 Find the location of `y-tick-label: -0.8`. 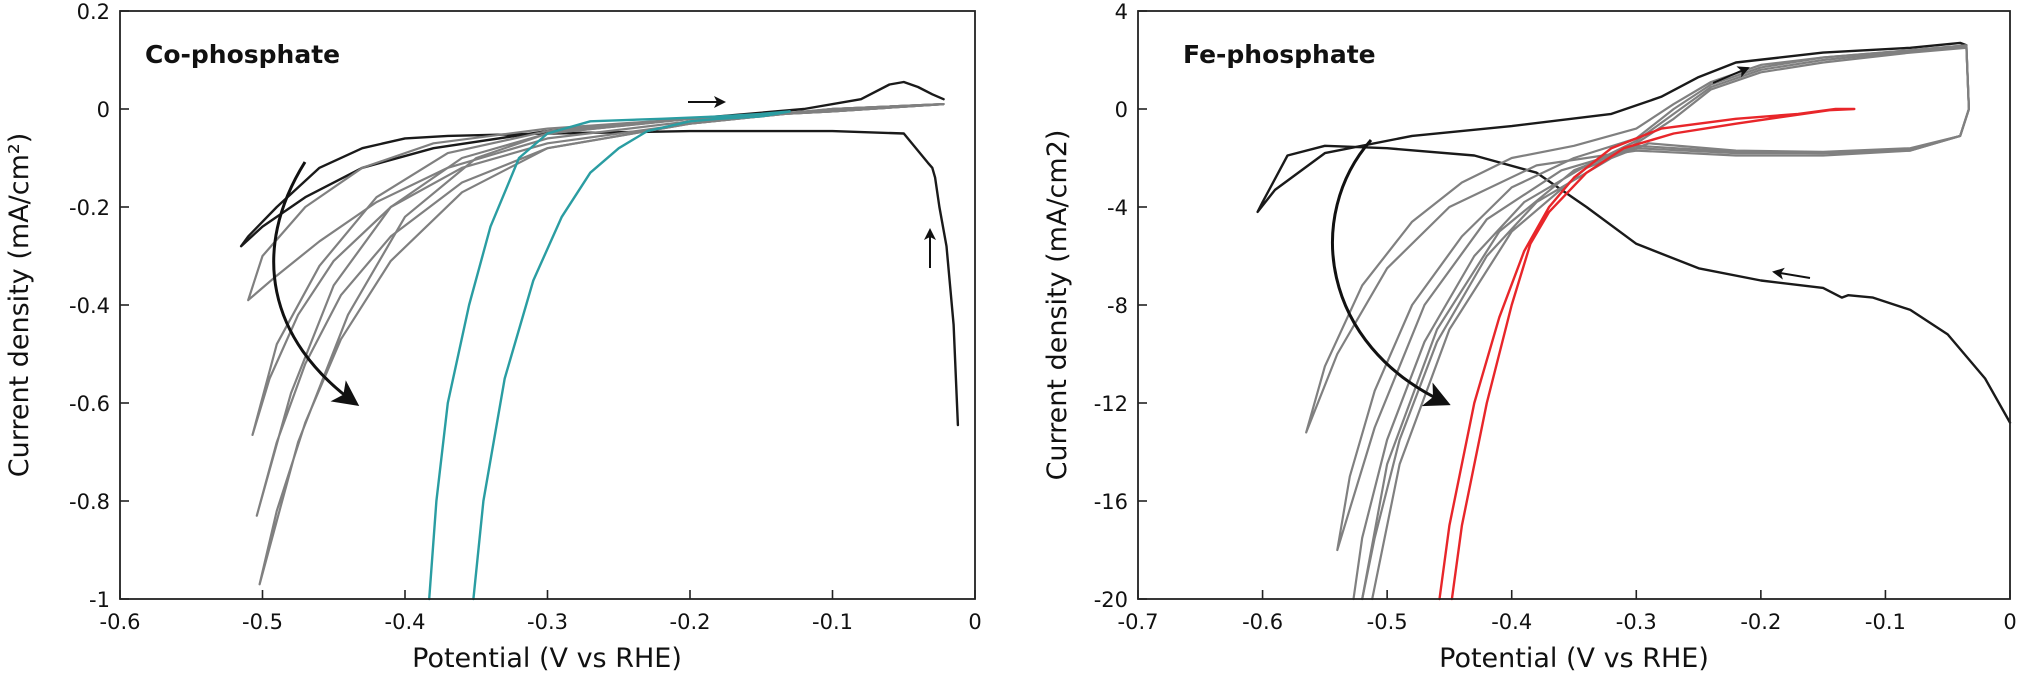

y-tick-label: -0.8 is located at coordinates (89, 502).